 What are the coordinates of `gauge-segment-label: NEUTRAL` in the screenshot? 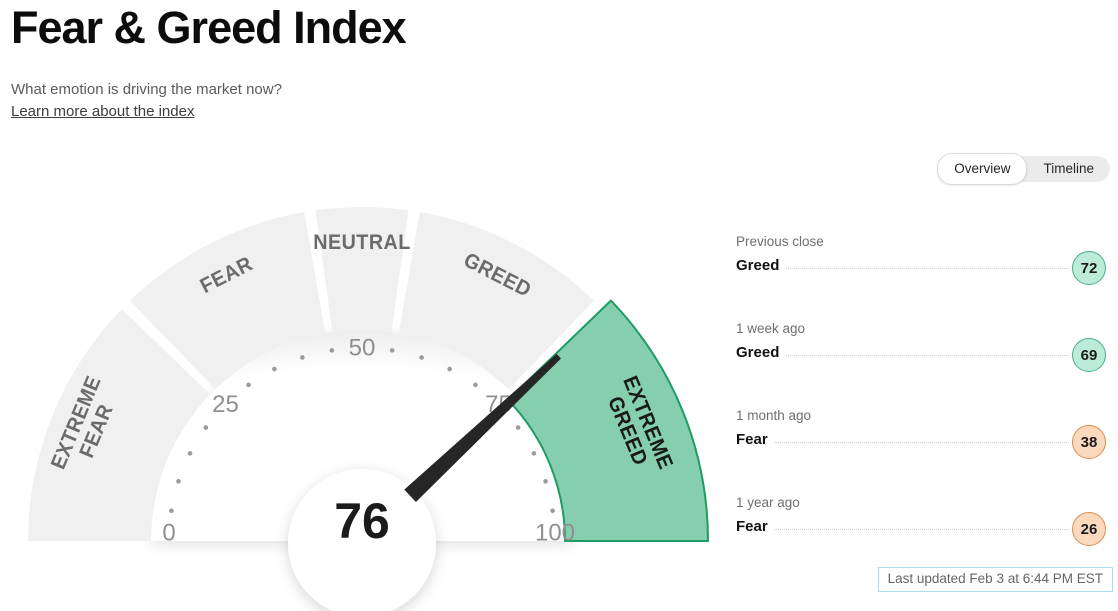 It's located at (362, 243).